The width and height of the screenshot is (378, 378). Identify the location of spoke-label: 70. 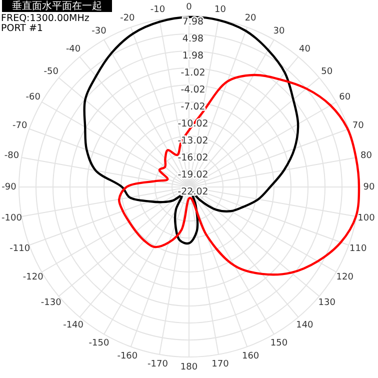
(358, 125).